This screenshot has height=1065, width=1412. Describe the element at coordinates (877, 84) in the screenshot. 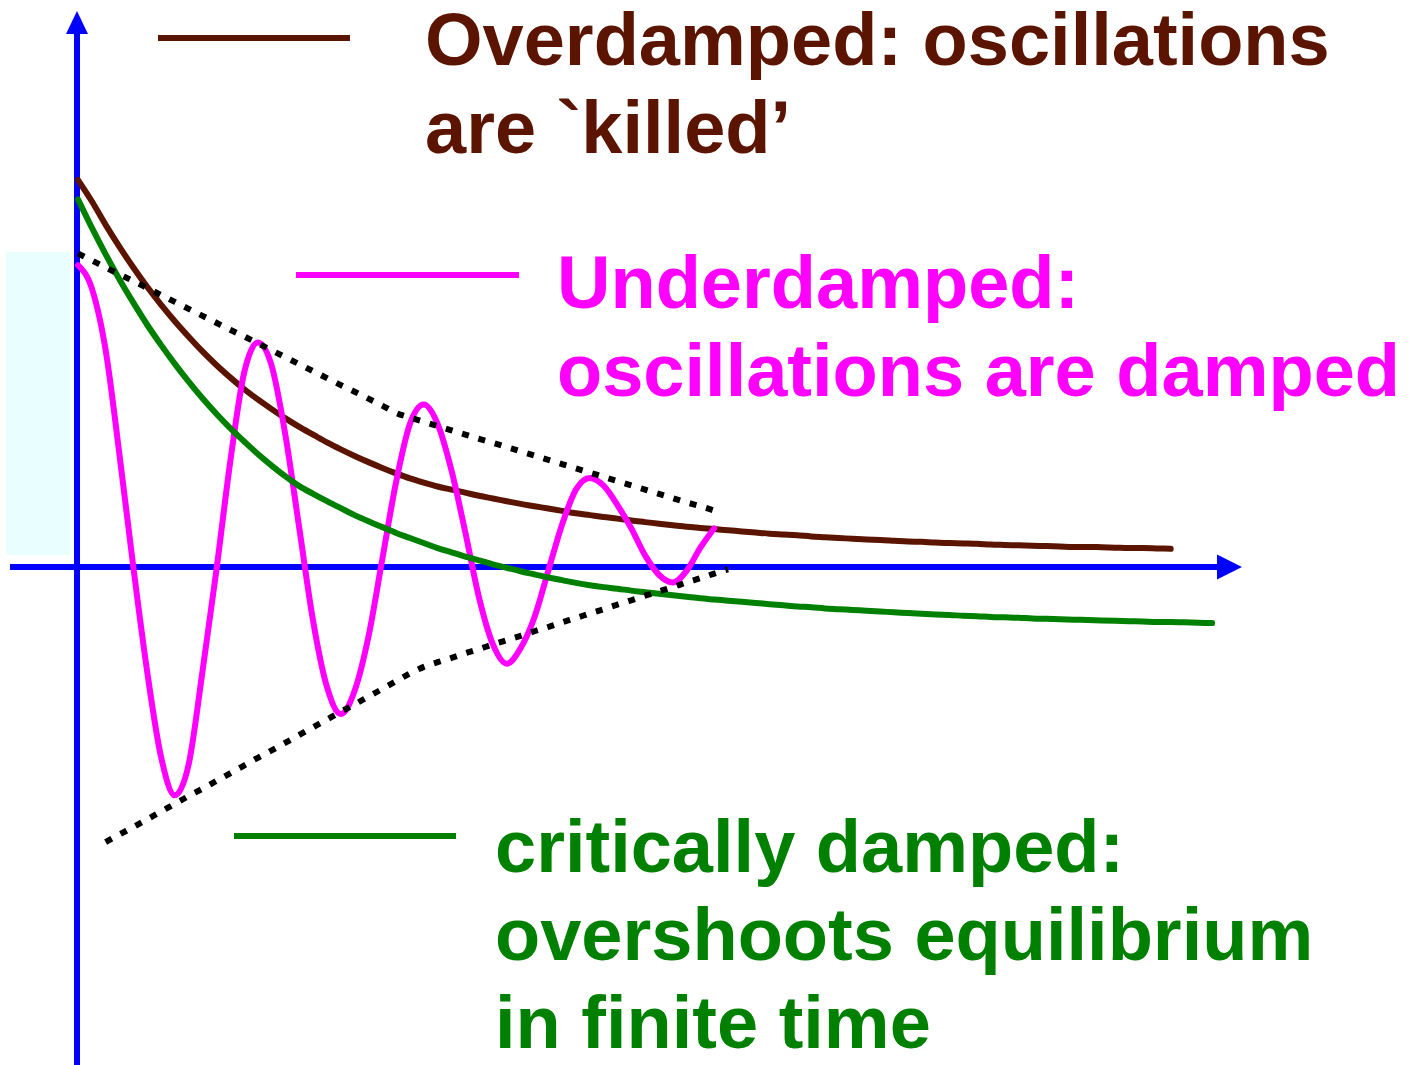

I see `legend-label: Overdamped: oscillations are `killed’` at that location.